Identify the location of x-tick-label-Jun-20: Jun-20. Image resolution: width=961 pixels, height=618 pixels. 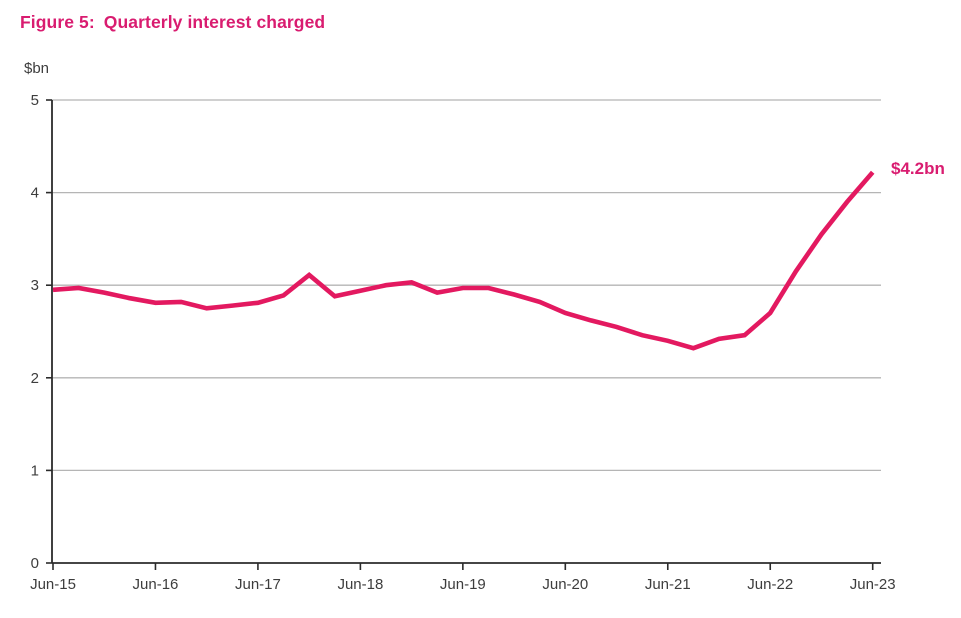
(565, 584).